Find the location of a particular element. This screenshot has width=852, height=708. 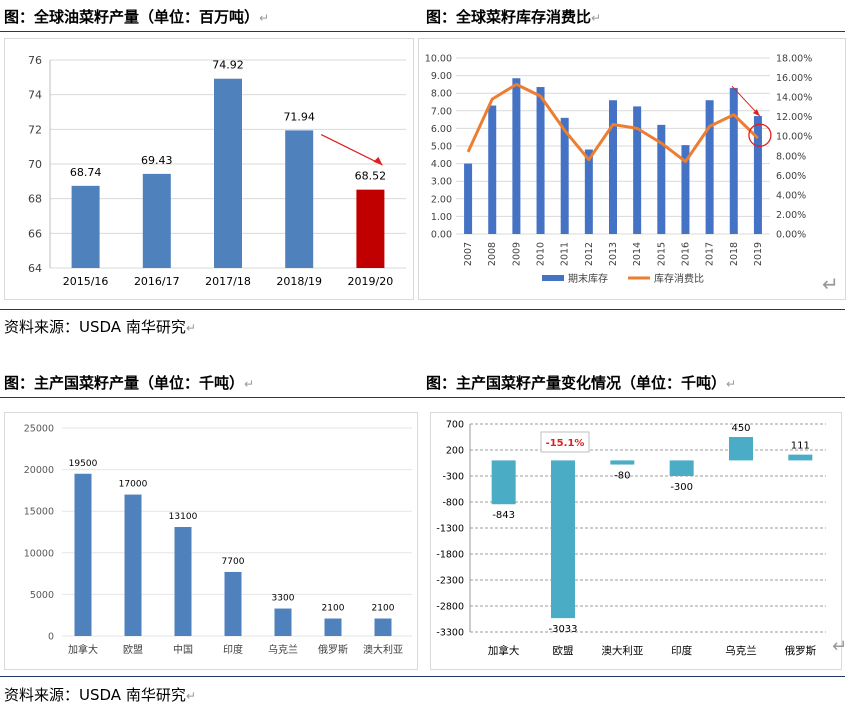

y-tick-label: 76 is located at coordinates (35, 60).